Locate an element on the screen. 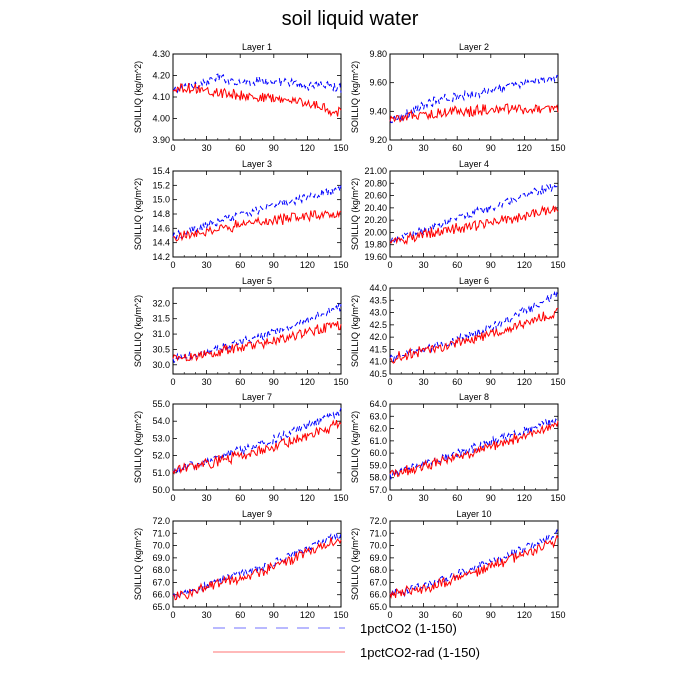 Image resolution: width=700 pixels, height=700 pixels. panel-4-ytick-label: 19.80 is located at coordinates (375, 245).